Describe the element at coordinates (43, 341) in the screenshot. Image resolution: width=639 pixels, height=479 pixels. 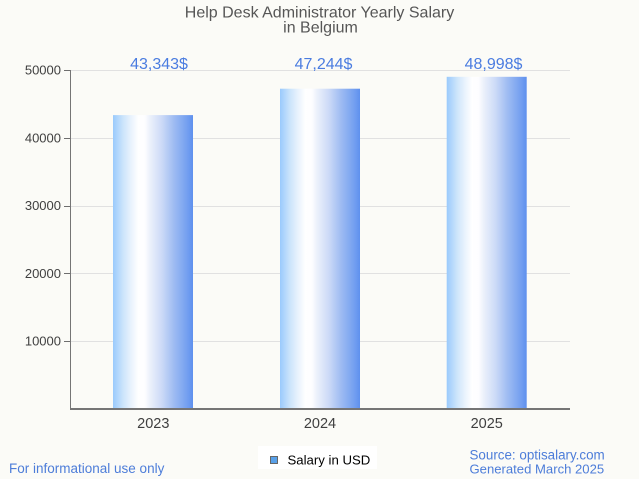
I see `svg-text: 10000` at that location.